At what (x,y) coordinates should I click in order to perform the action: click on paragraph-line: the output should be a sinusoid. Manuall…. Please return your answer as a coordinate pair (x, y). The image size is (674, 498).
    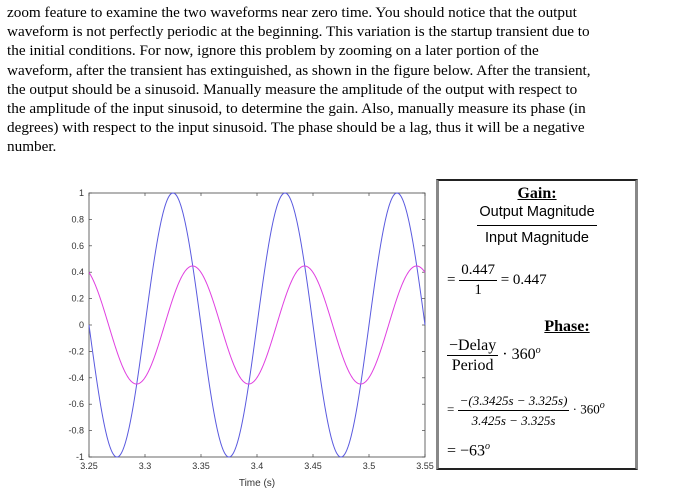
    Looking at the image, I should click on (292, 89).